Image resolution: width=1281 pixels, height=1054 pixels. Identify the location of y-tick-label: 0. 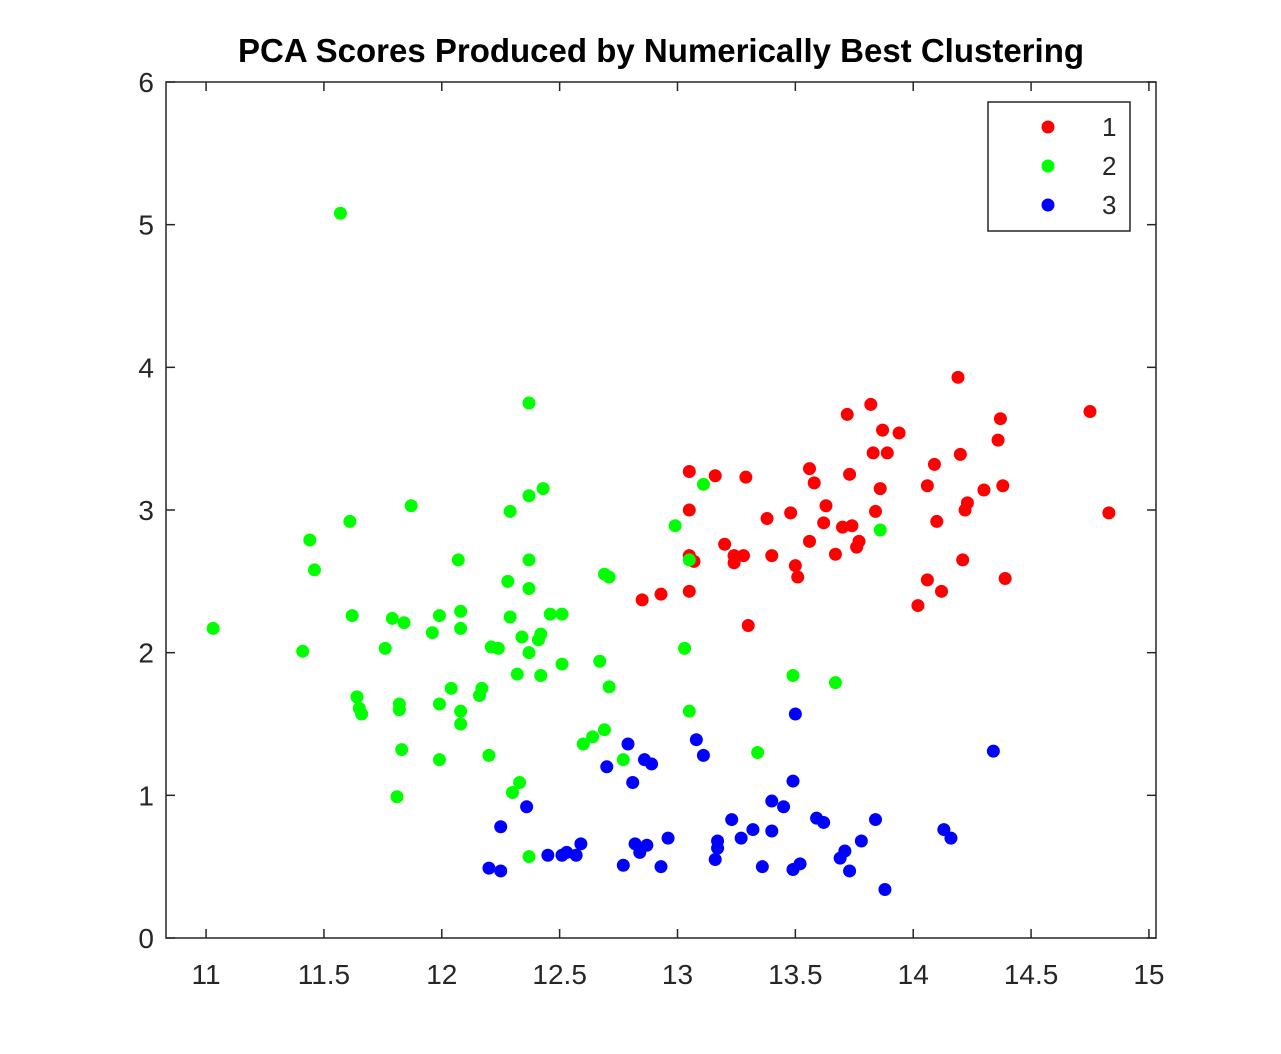
(146, 938).